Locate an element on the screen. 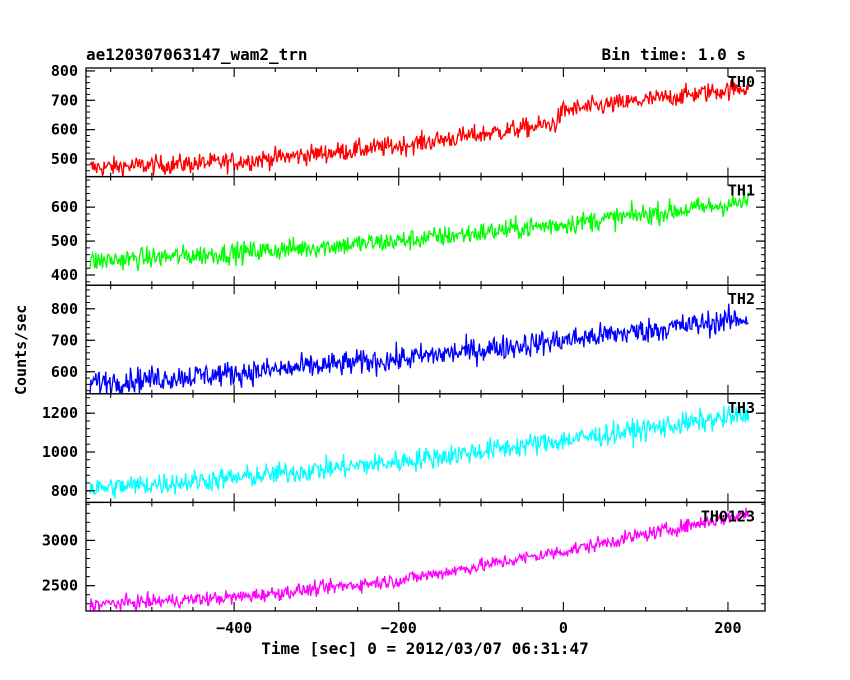 Image resolution: width=850 pixels, height=680 pixels. x-tick-label: 0 is located at coordinates (563, 628).